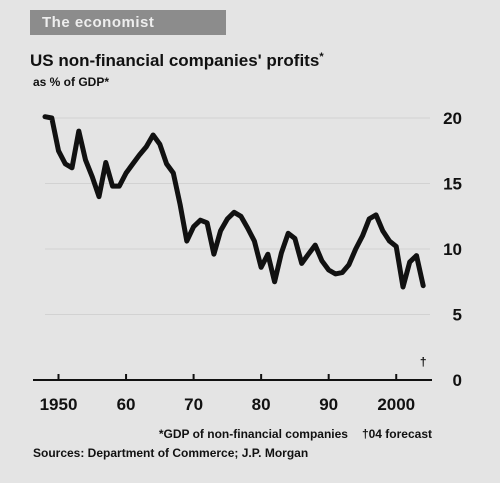 Image resolution: width=500 pixels, height=483 pixels. Describe the element at coordinates (98, 22) in the screenshot. I see `header-label: The economist` at that location.